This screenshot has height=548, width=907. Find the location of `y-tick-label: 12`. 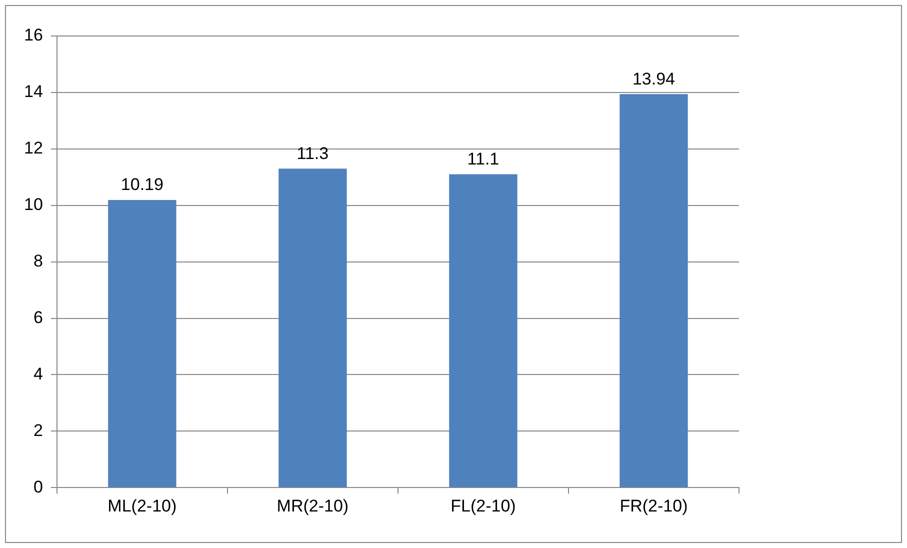

y-tick-label: 12 is located at coordinates (33, 148).